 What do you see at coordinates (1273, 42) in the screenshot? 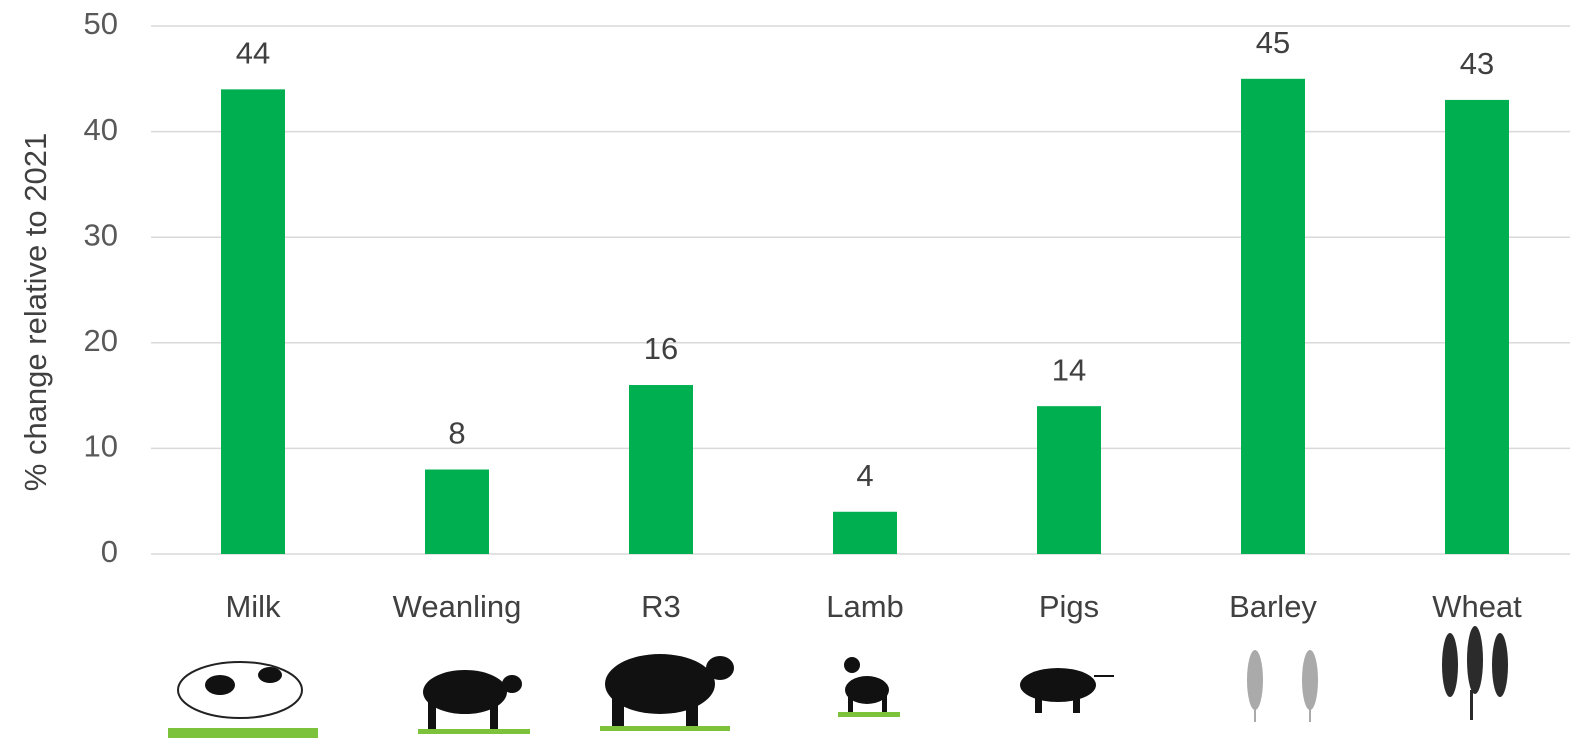
I see `data-label: 45` at bounding box center [1273, 42].